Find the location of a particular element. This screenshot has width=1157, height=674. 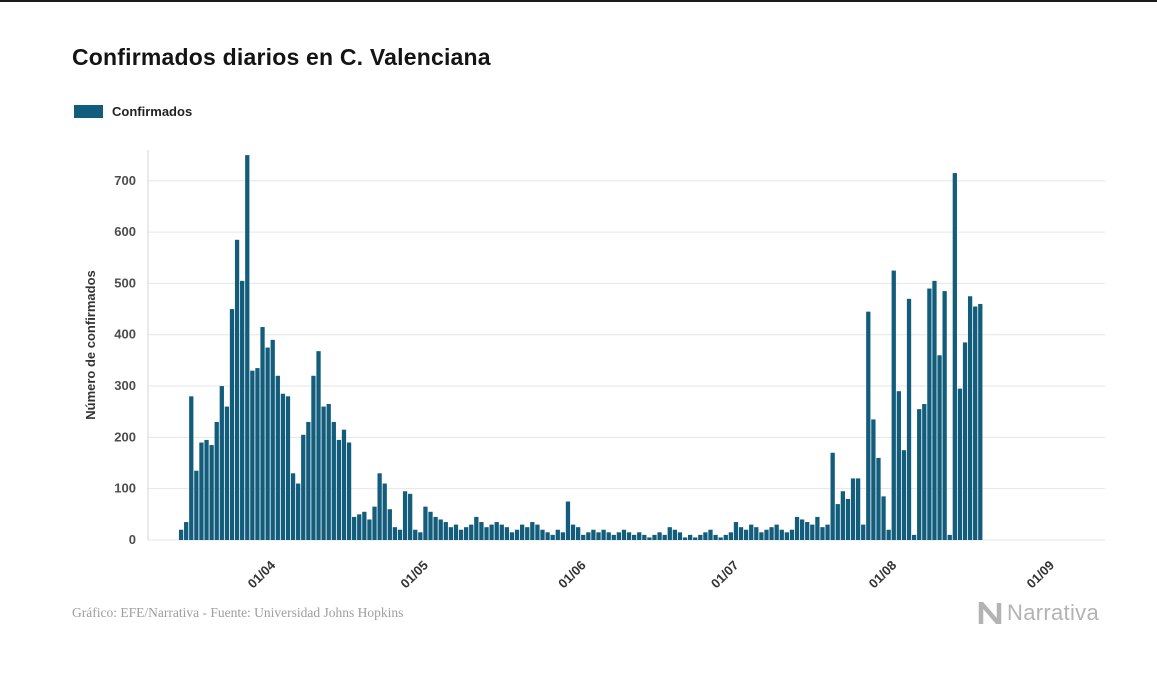

y-tick-label: 0 is located at coordinates (132, 539).